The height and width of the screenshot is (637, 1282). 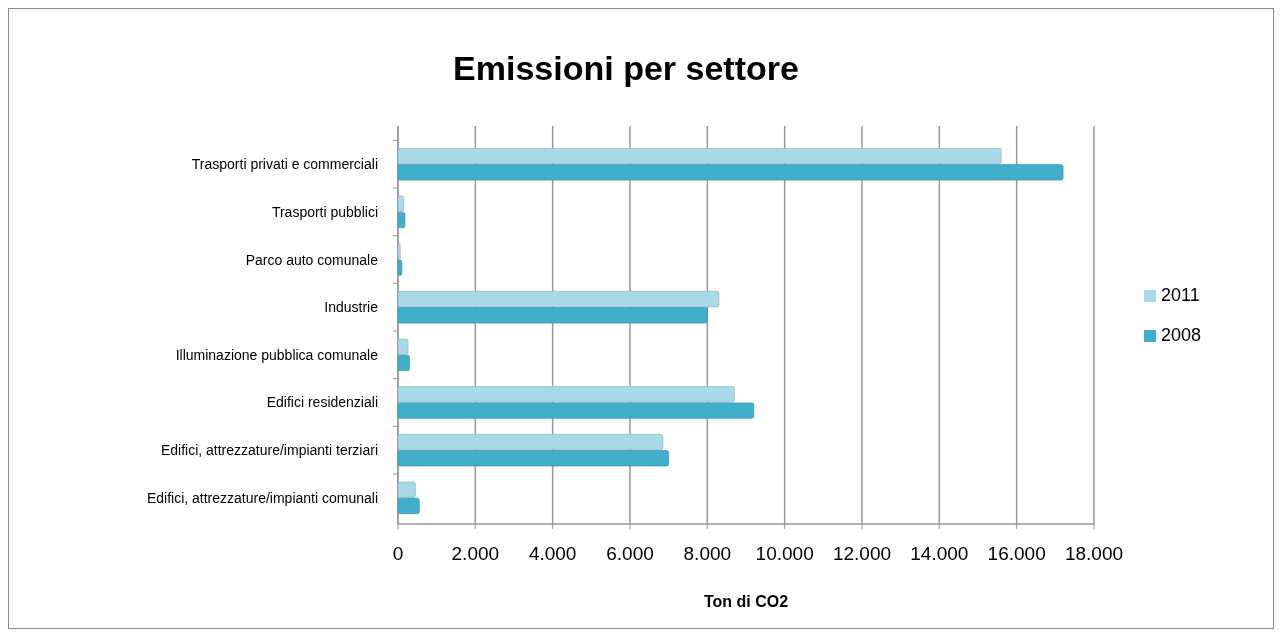 I want to click on y-tick-label: Edifici residenziali, so click(x=322, y=402).